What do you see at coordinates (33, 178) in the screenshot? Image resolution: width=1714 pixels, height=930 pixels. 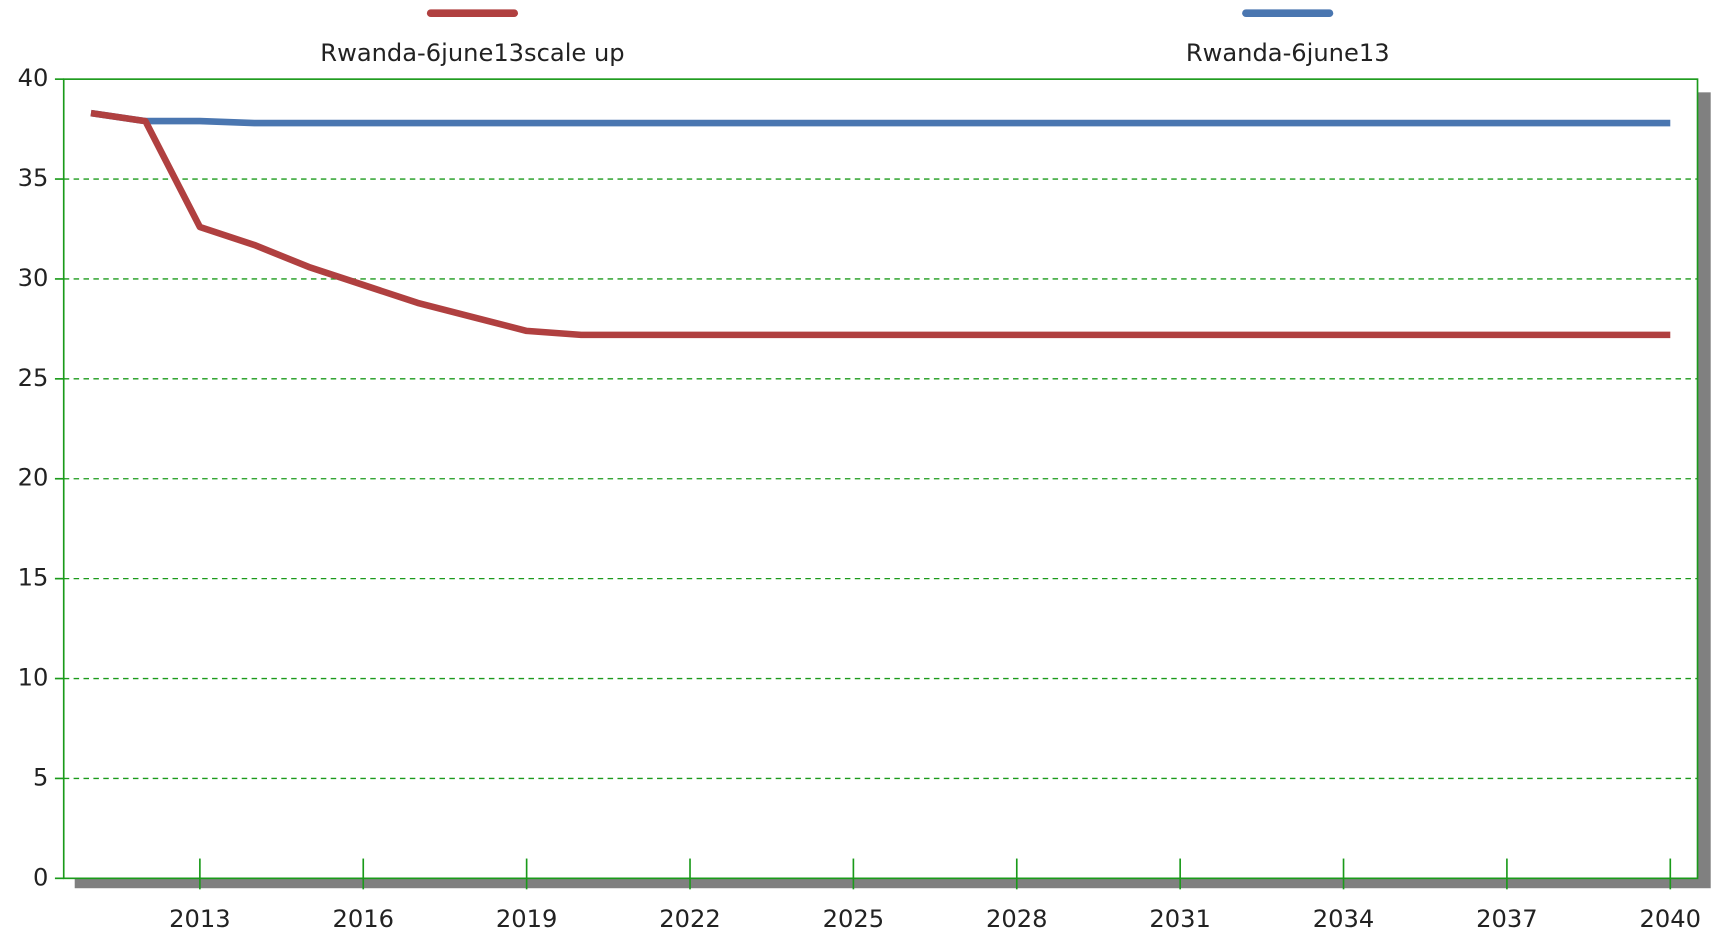 I see `y-tick-label: 35` at bounding box center [33, 178].